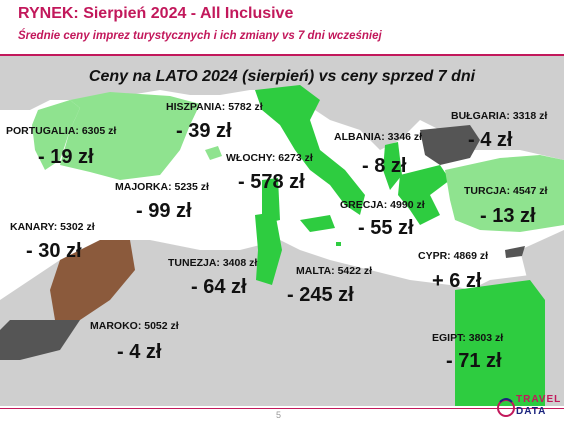 This screenshot has height=423, width=564. I want to click on country-change-maroko: - 4 zł, so click(139, 352).